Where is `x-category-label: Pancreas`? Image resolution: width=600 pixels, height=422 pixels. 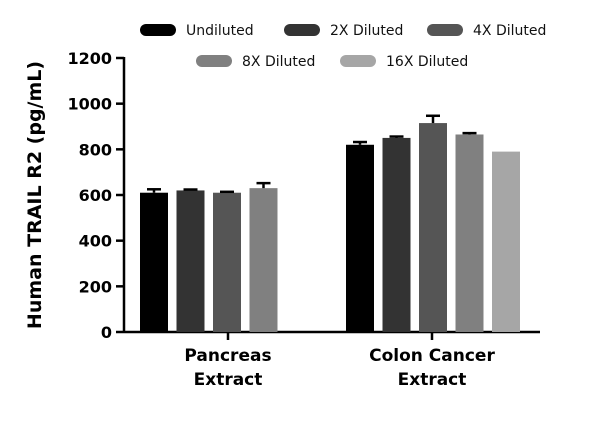 x-category-label: Pancreas is located at coordinates (227, 356).